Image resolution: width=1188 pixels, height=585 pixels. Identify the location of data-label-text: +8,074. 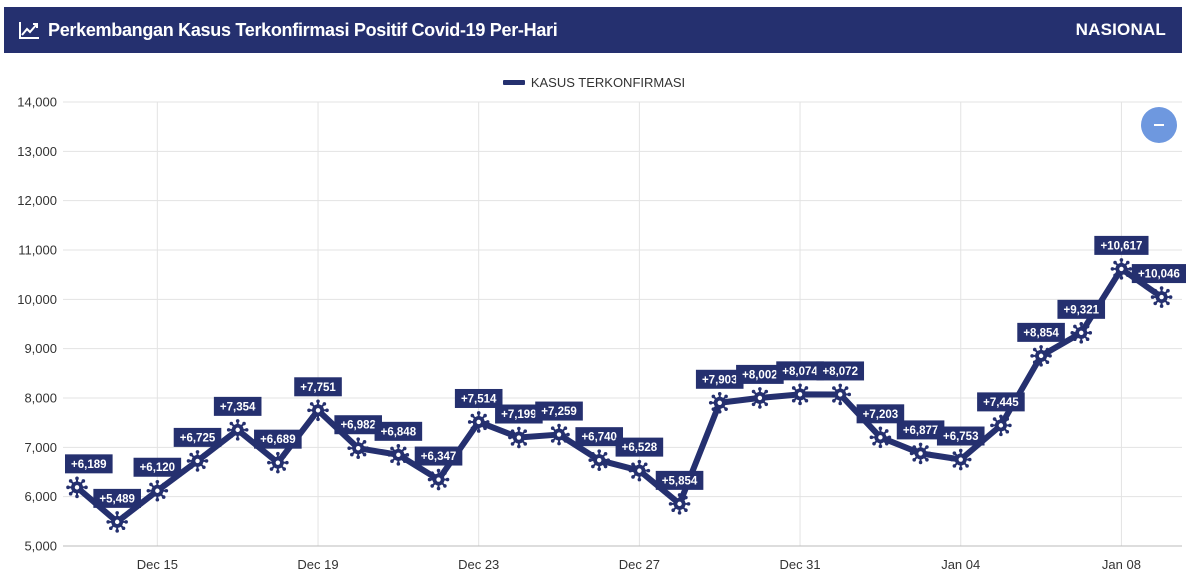
(800, 372).